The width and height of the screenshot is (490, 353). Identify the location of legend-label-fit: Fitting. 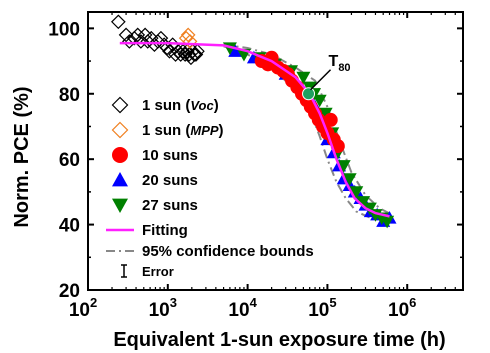
(165, 230).